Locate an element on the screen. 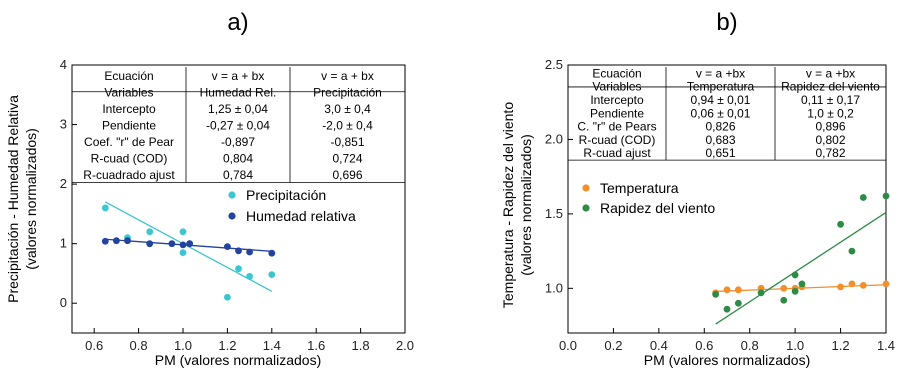  panel-a-table-cell: Coef. "r" de Pear is located at coordinates (129, 142).